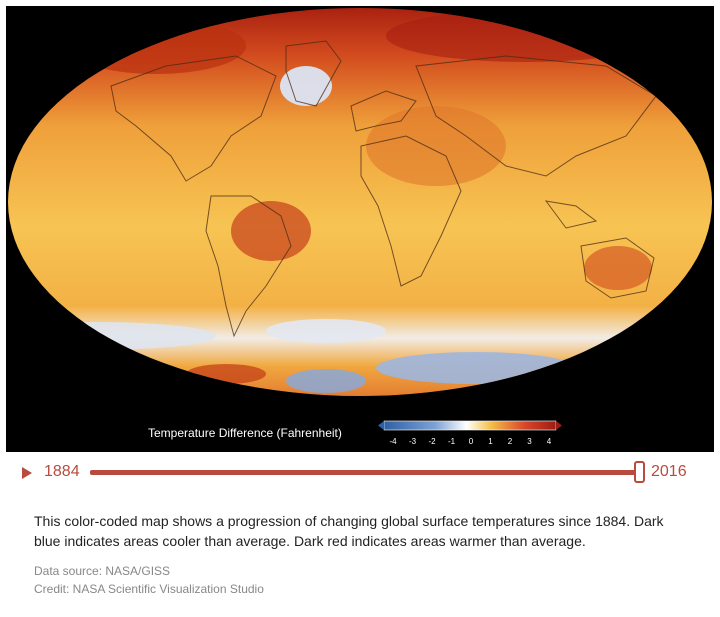 This screenshot has width=720, height=617. Describe the element at coordinates (639, 472) in the screenshot. I see `timeline-handle` at that location.